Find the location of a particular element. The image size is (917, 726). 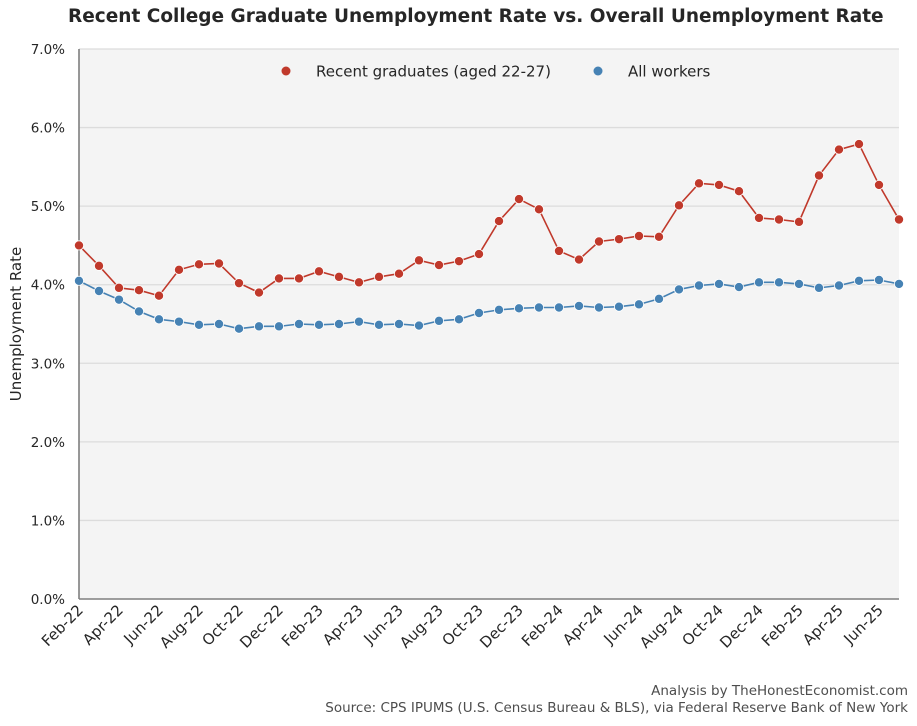

y-axis-label: Unemployment Rate is located at coordinates (16, 324).